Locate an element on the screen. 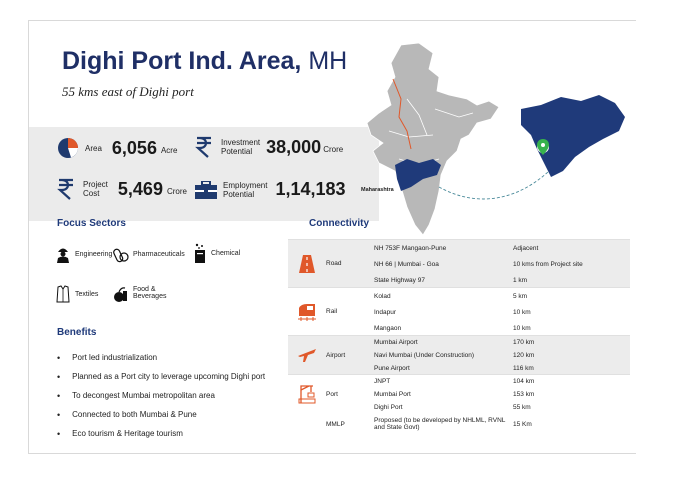 Image resolution: width=673 pixels, height=484 pixels. page-title: Dighi Port Ind. Area, MH is located at coordinates (204, 61).